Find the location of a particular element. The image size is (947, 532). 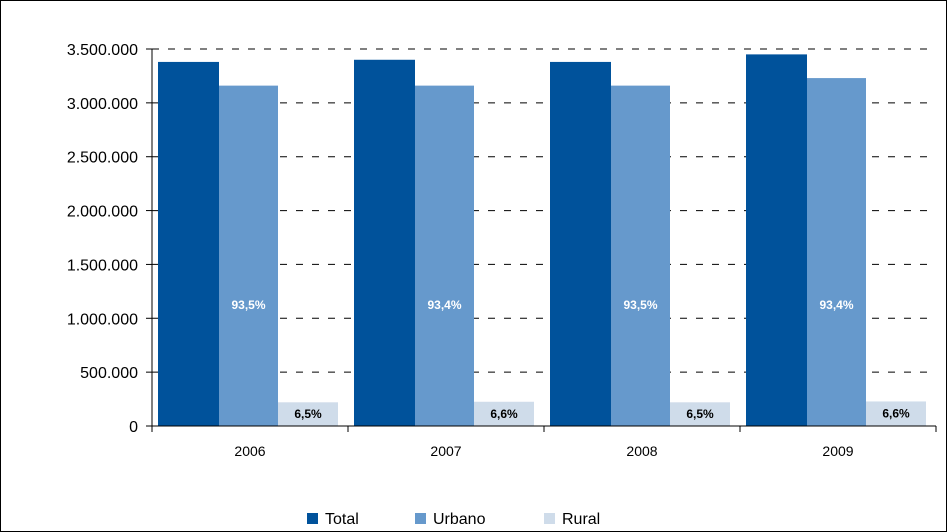

bar-total-2006 is located at coordinates (188, 243).